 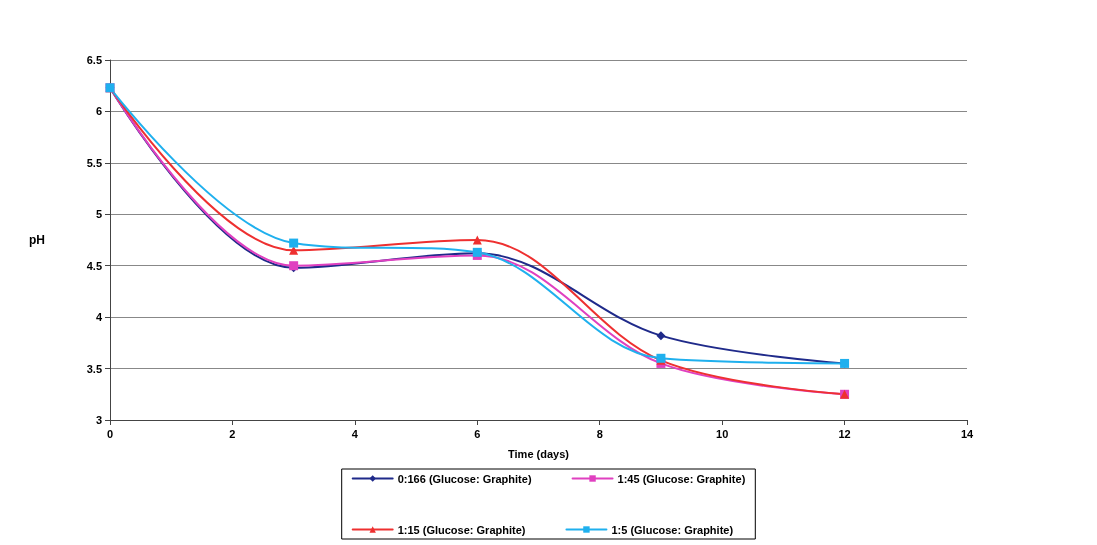 What do you see at coordinates (99, 317) in the screenshot?
I see `y-tick-label: 4` at bounding box center [99, 317].